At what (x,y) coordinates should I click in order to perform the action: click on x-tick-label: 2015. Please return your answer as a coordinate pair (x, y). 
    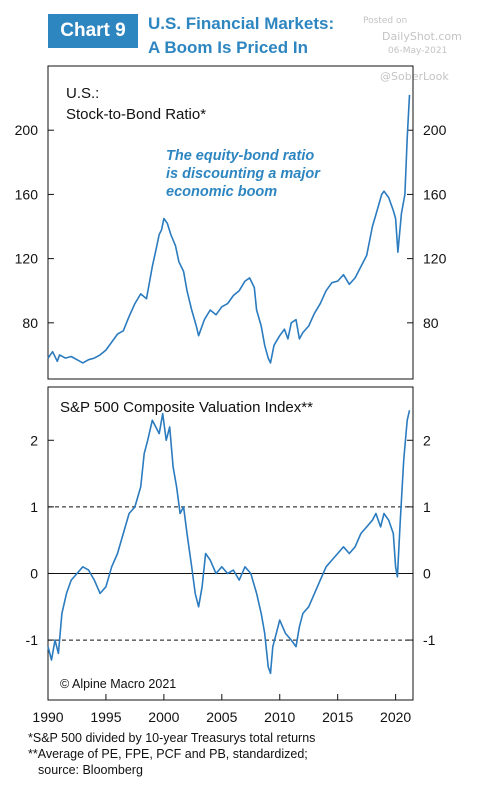
    Looking at the image, I should click on (337, 717).